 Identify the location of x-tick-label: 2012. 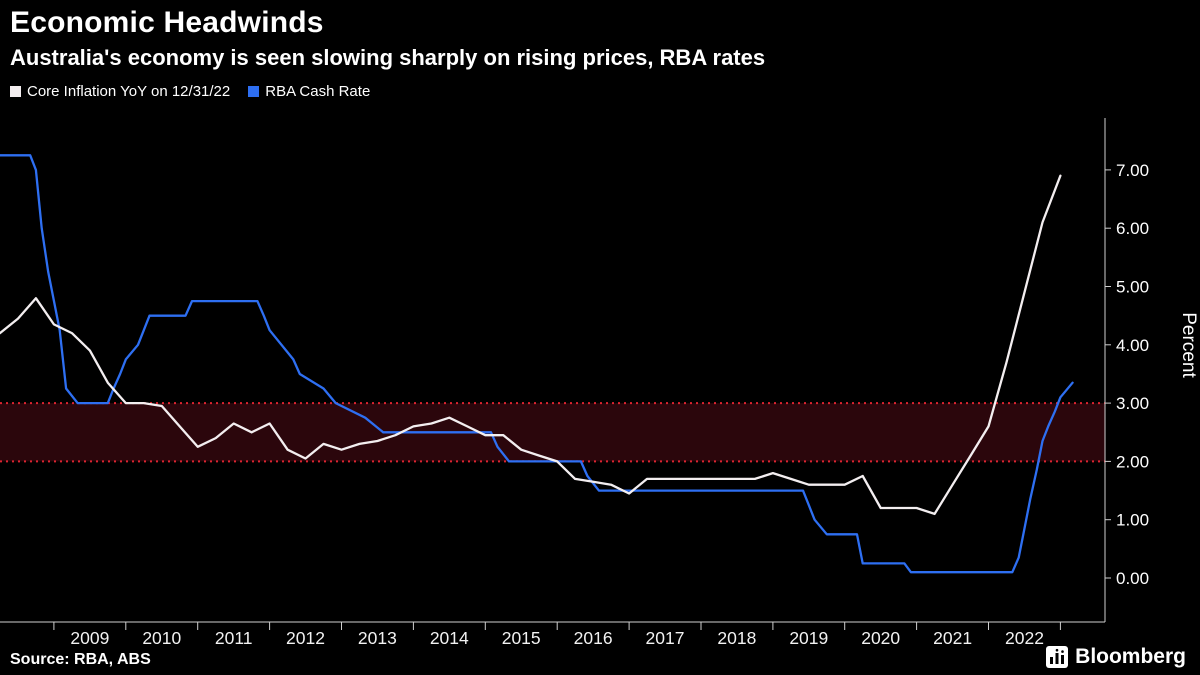
(305, 638).